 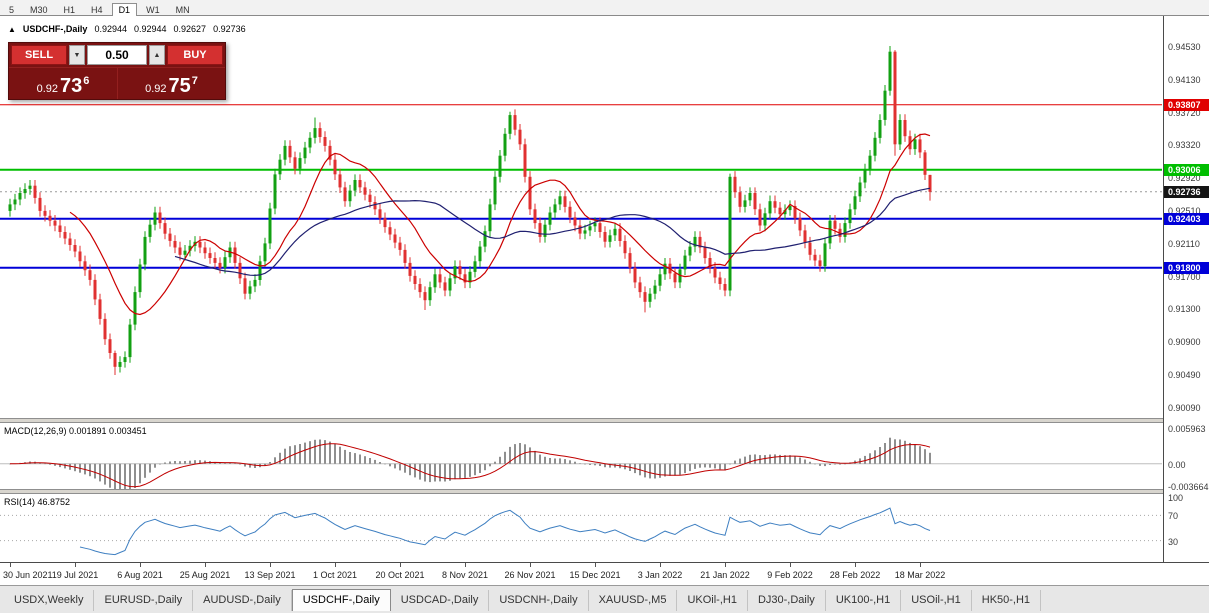 What do you see at coordinates (77, 55) in the screenshot?
I see `volume-down-button: ▼` at bounding box center [77, 55].